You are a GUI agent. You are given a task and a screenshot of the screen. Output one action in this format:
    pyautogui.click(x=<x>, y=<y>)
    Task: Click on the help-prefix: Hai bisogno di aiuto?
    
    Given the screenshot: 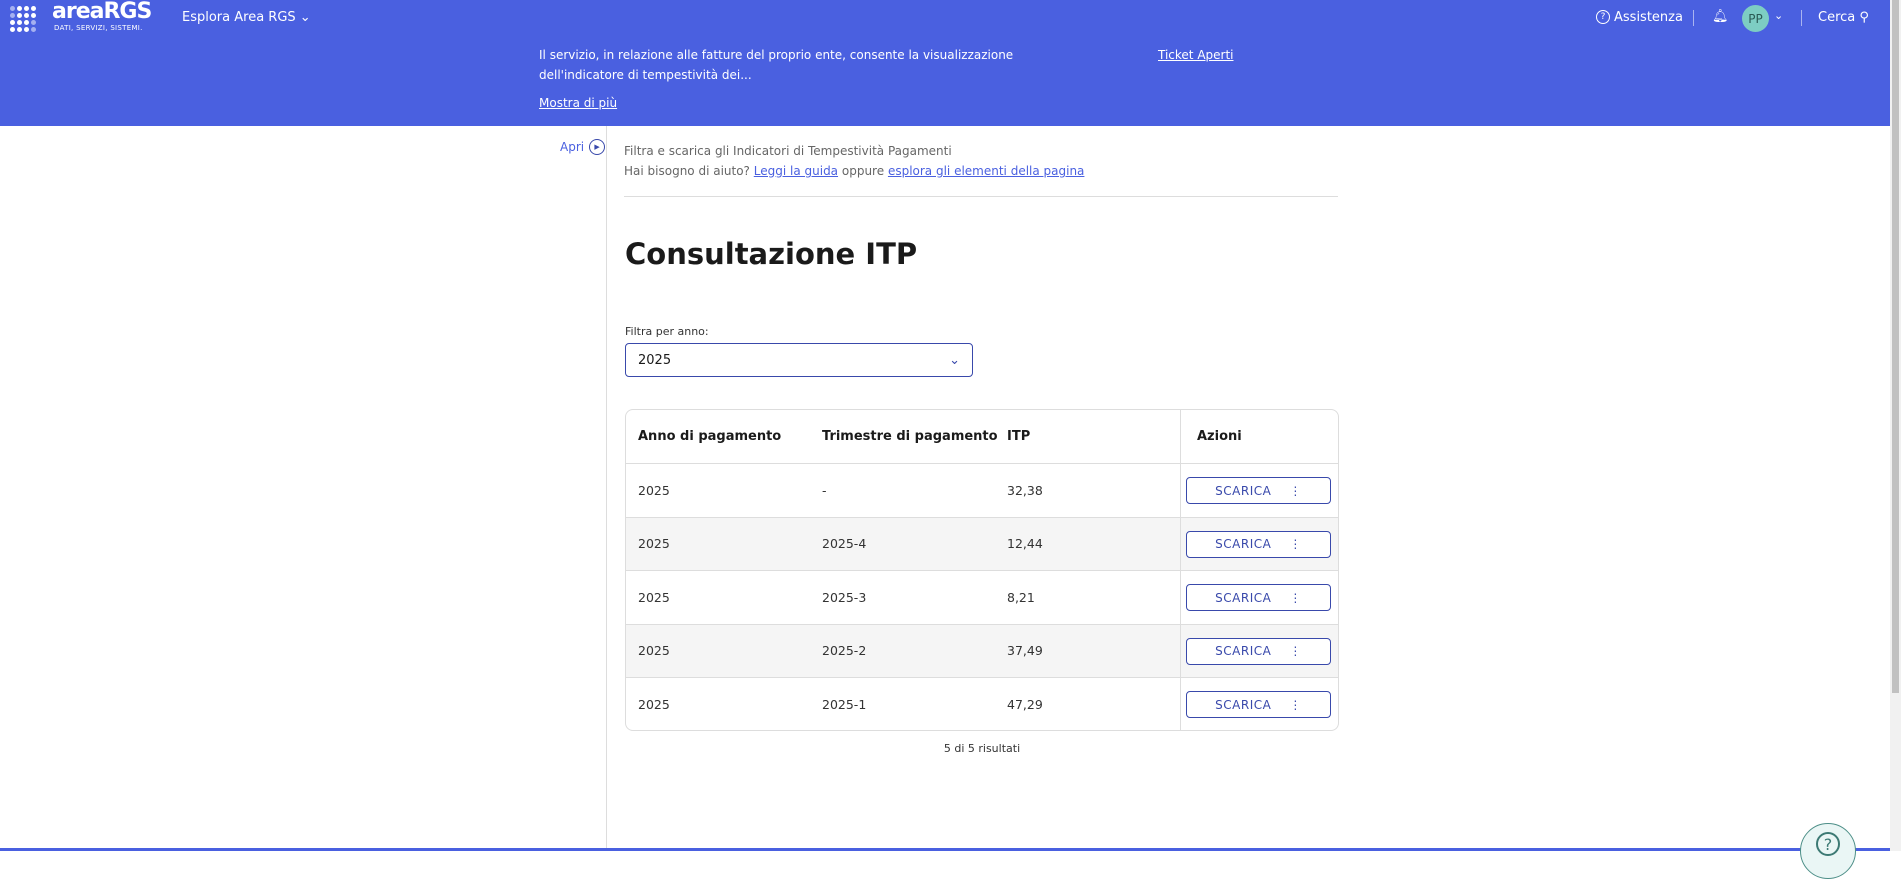 What is the action you would take?
    pyautogui.click(x=687, y=171)
    